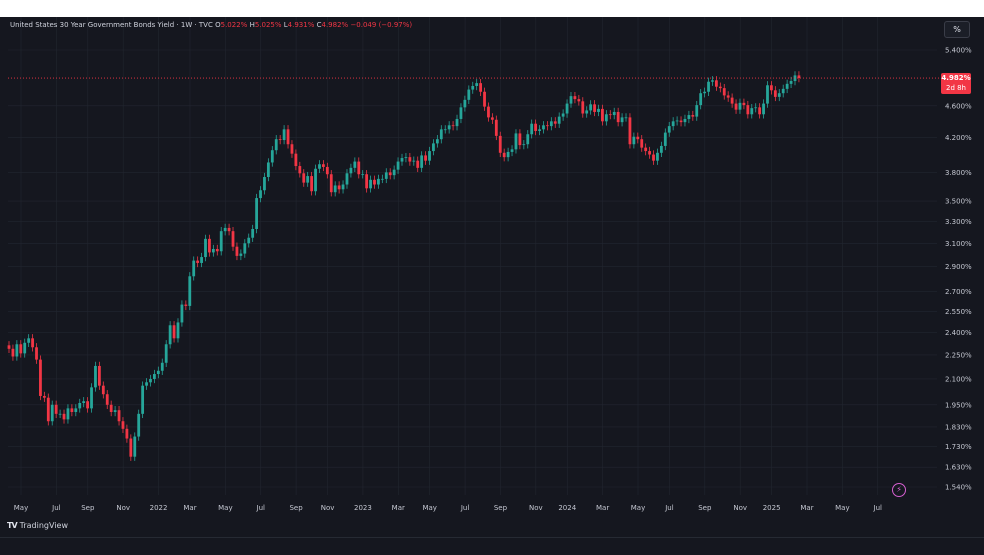 This screenshot has width=984, height=555. What do you see at coordinates (772, 508) in the screenshot?
I see `x-tick-label: 2025` at bounding box center [772, 508].